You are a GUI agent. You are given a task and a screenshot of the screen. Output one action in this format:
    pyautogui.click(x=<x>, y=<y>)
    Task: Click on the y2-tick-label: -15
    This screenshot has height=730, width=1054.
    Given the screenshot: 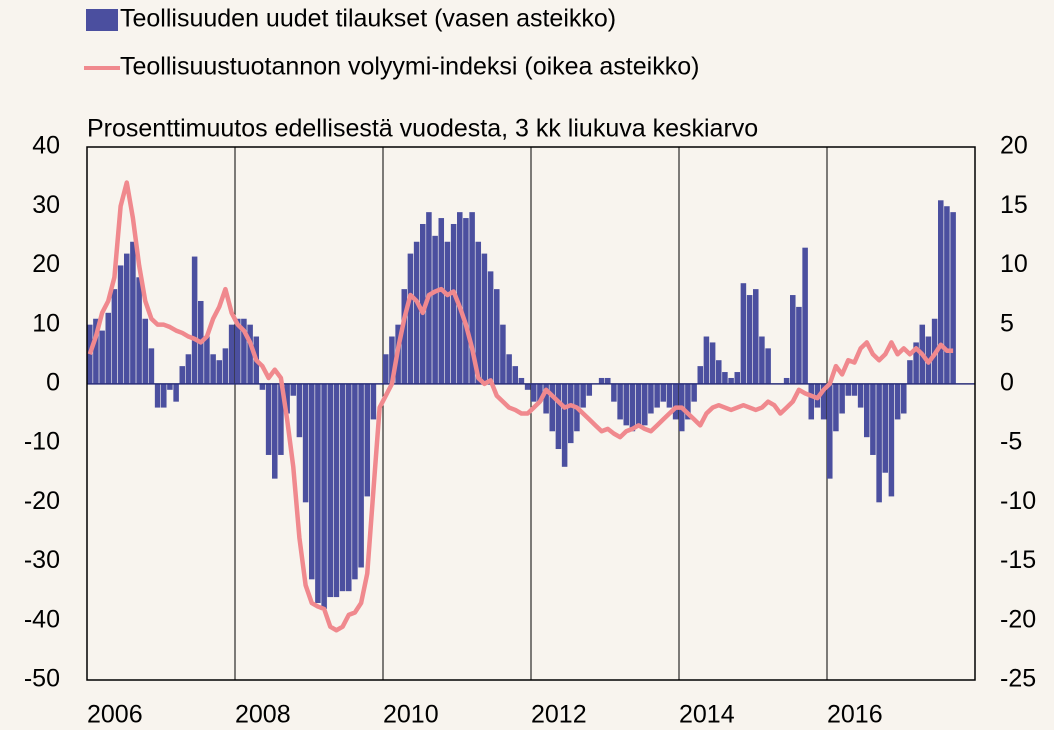 What is the action you would take?
    pyautogui.click(x=1018, y=560)
    